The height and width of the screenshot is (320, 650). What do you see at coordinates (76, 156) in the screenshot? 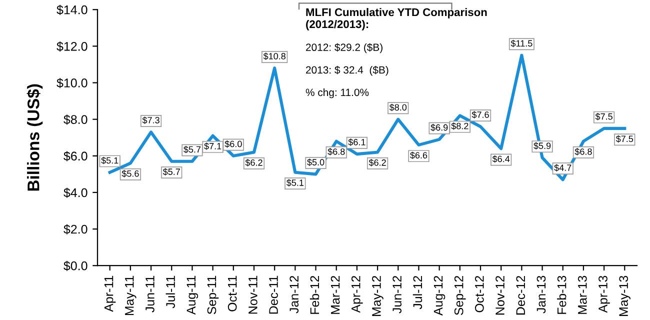
I see `y-tick-label: $6.0` at bounding box center [76, 156].